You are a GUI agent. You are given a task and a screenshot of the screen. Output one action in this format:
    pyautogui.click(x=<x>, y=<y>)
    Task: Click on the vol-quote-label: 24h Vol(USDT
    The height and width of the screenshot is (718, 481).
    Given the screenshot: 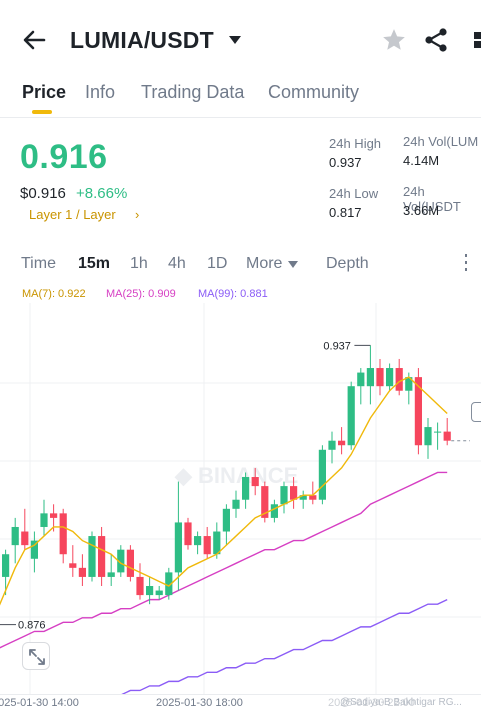 What is the action you would take?
    pyautogui.click(x=432, y=199)
    